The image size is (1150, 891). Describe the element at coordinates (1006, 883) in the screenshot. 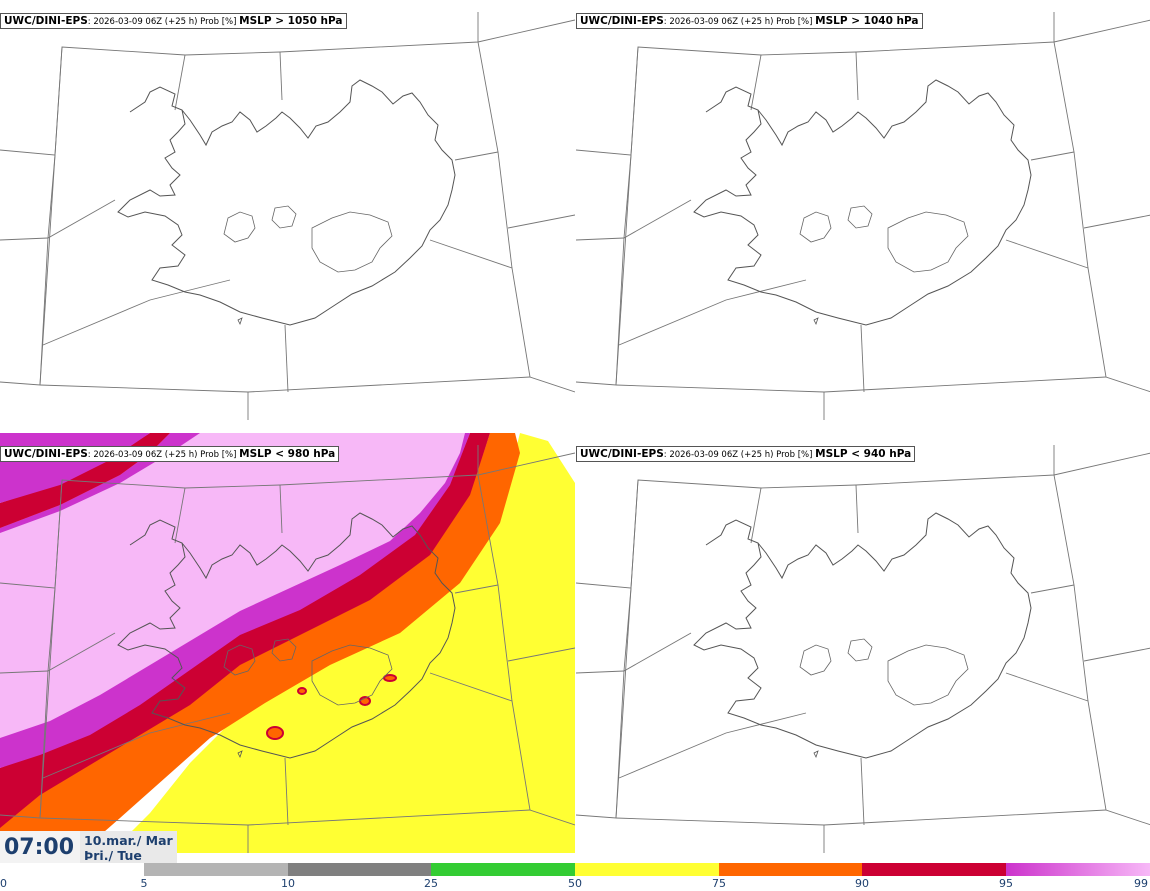

I see `legend-tick-label: 95` at that location.